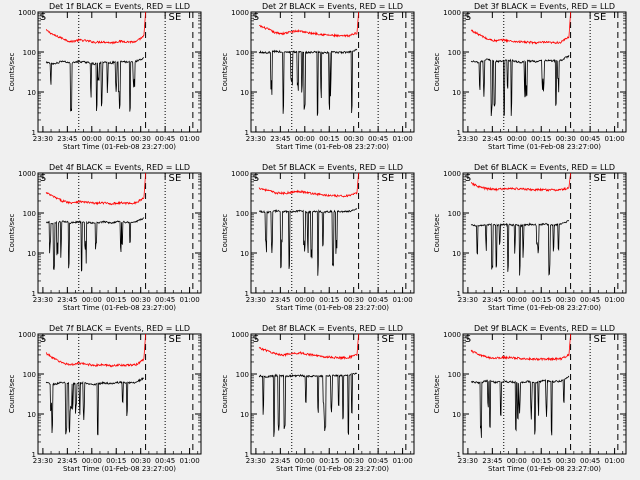  I want to click on chart-title: Det 8f BLACK = Events, RED = LLD, so click(332, 328).